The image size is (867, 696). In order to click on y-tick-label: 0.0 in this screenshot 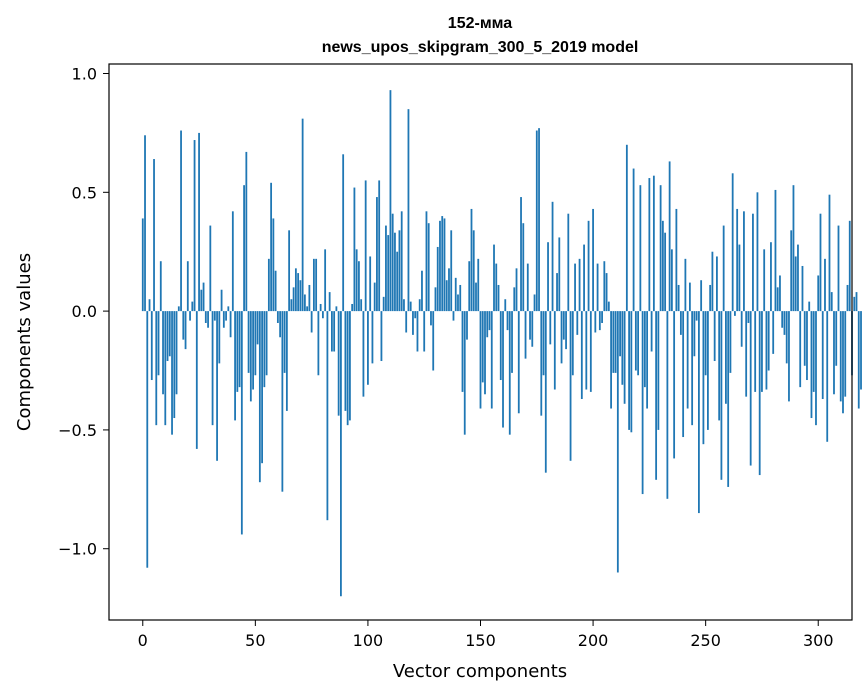, I will do `click(84, 311)`.